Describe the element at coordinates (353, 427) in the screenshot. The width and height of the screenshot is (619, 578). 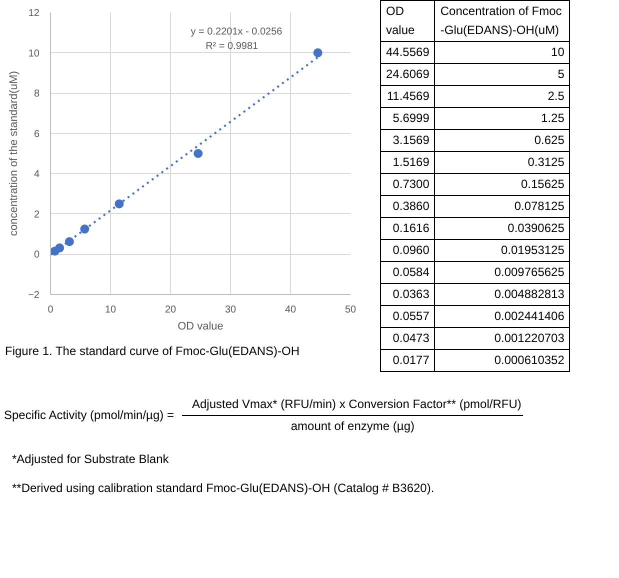
I see `text: amount of enzyme (µg)` at that location.